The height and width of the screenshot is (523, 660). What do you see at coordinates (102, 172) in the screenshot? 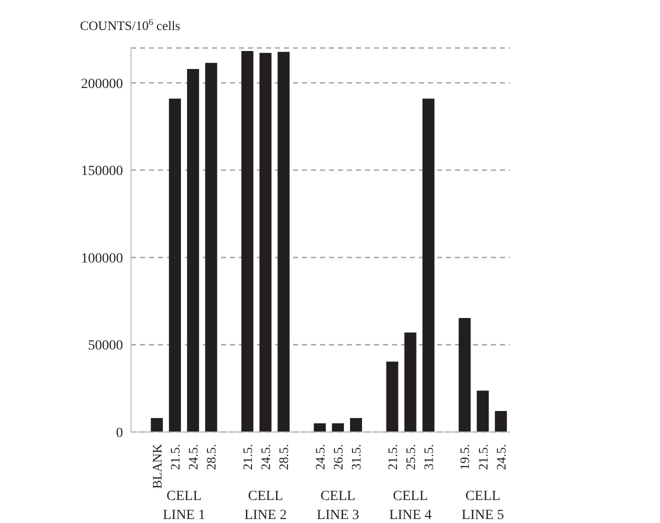
I see `y-tick-label: 150000` at bounding box center [102, 172].